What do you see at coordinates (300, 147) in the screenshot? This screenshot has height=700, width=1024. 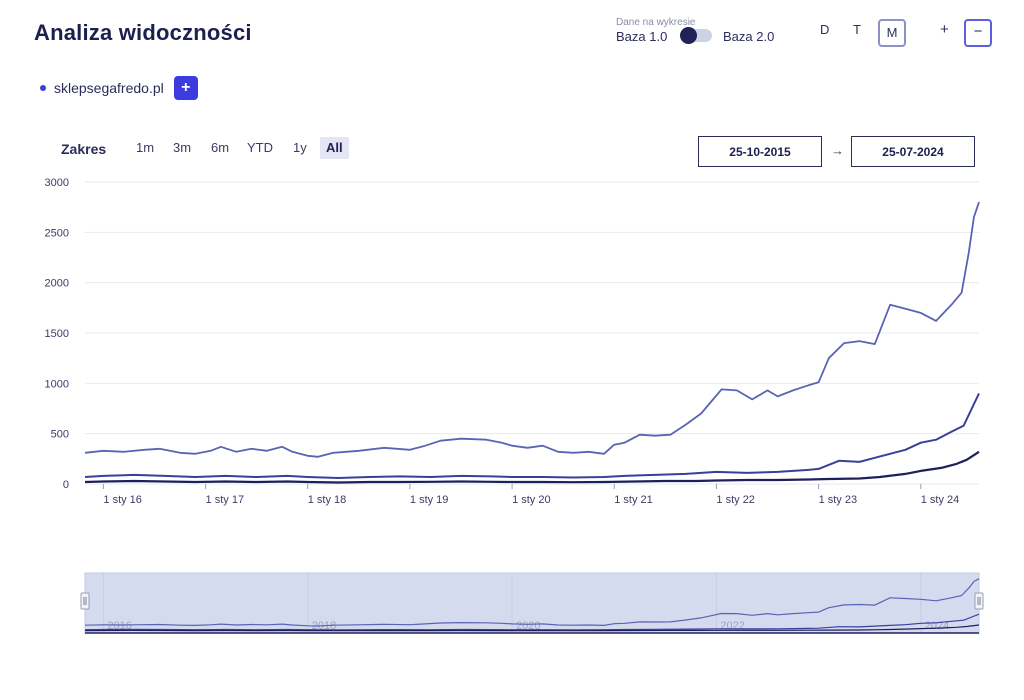 I see `range-1y-button: 1y` at bounding box center [300, 147].